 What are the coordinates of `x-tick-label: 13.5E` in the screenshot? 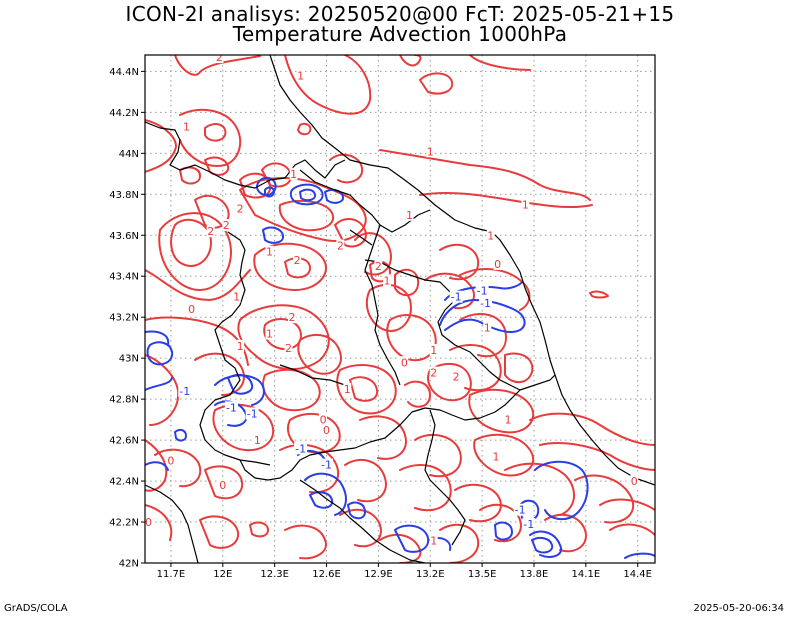 It's located at (482, 574).